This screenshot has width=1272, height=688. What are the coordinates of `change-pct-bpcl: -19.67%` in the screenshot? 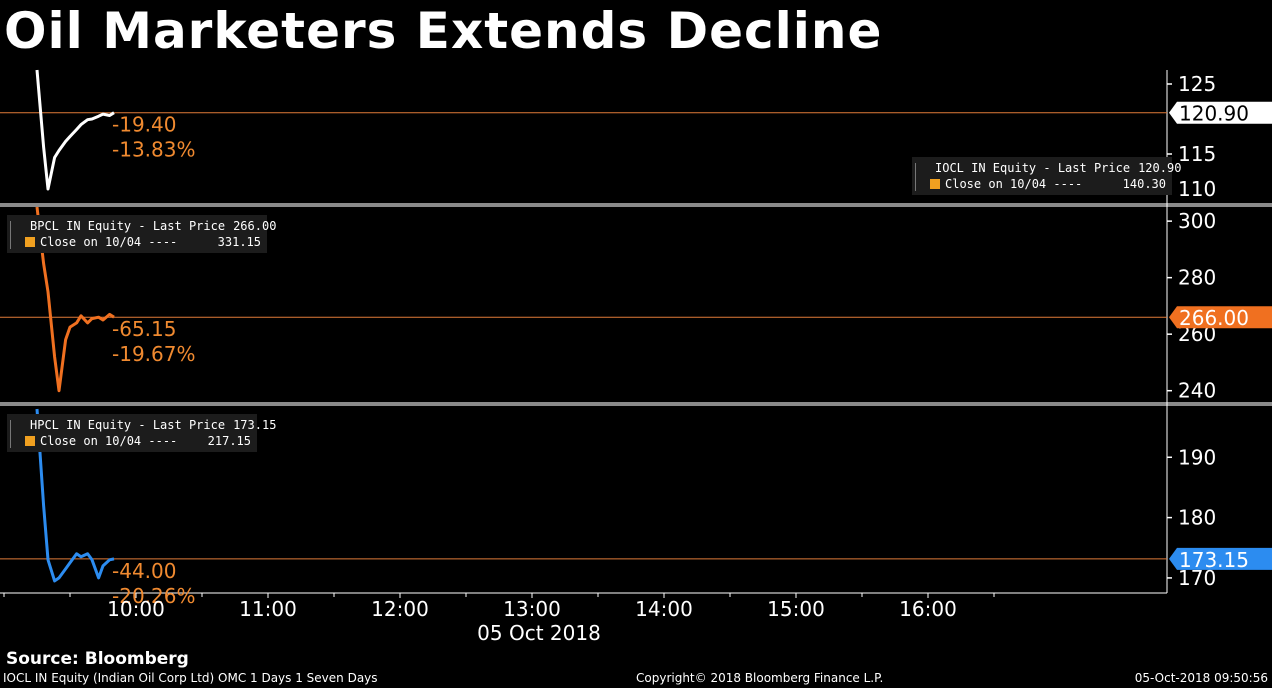 It's located at (153, 354).